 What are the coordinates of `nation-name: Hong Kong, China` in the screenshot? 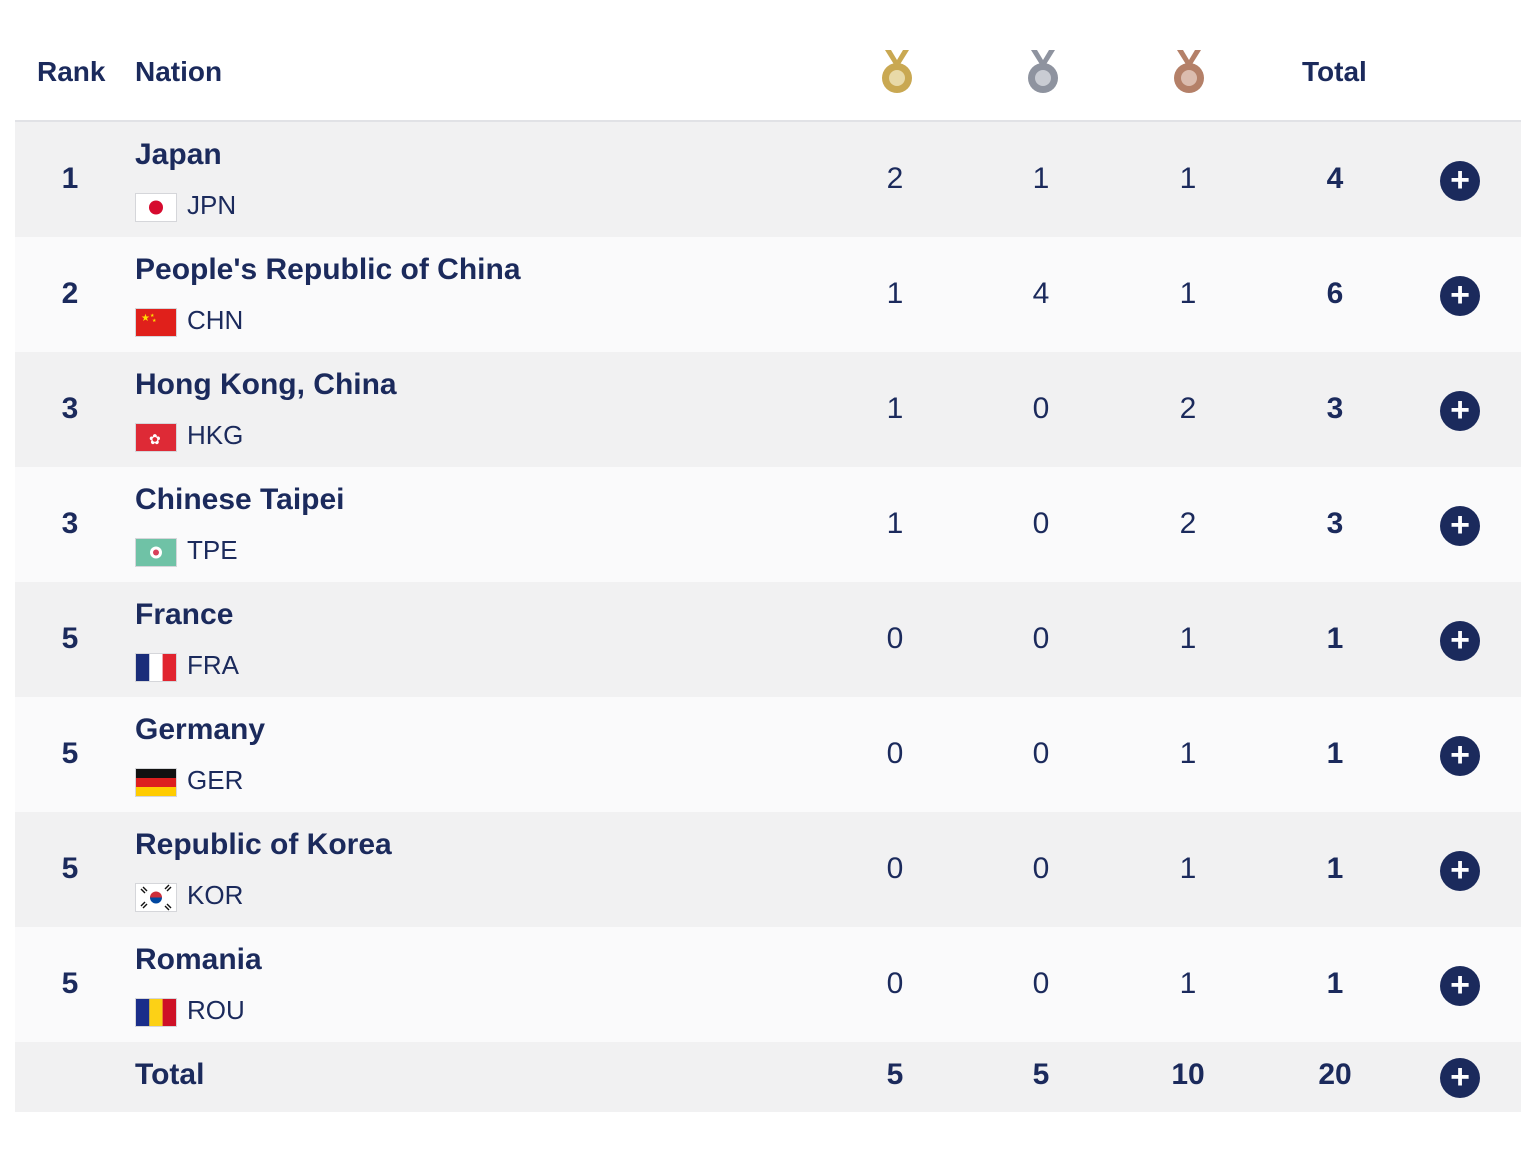 It's located at (266, 384).